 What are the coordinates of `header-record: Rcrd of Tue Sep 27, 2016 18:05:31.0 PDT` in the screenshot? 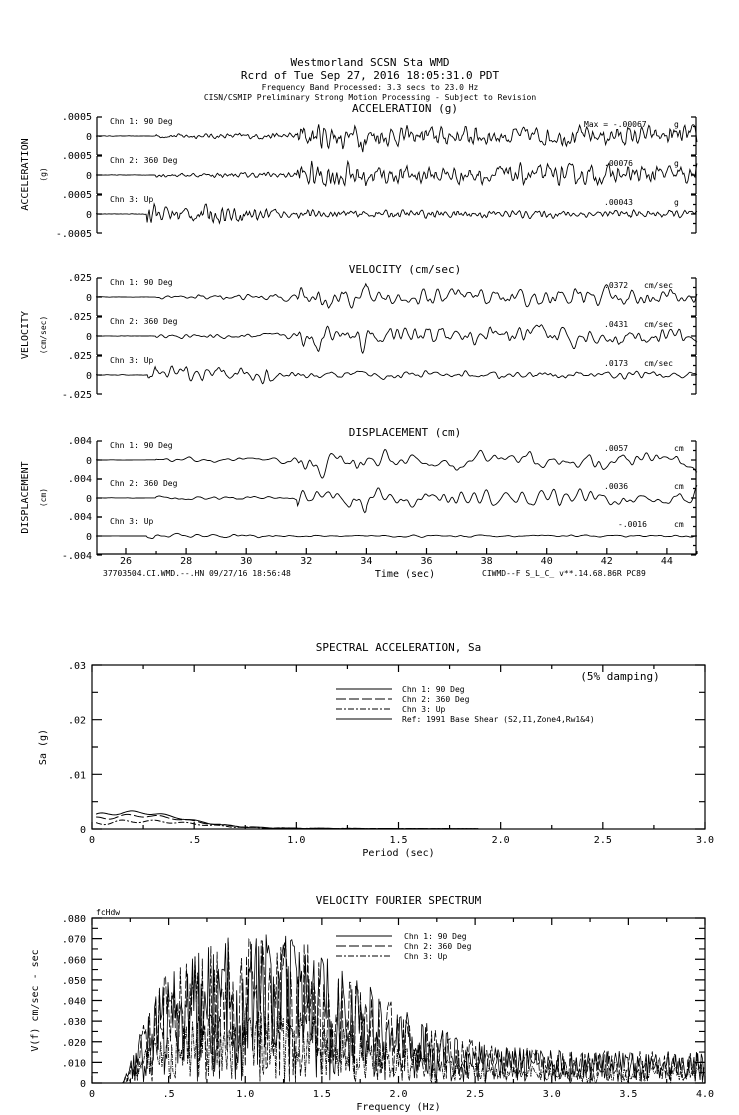 It's located at (370, 75).